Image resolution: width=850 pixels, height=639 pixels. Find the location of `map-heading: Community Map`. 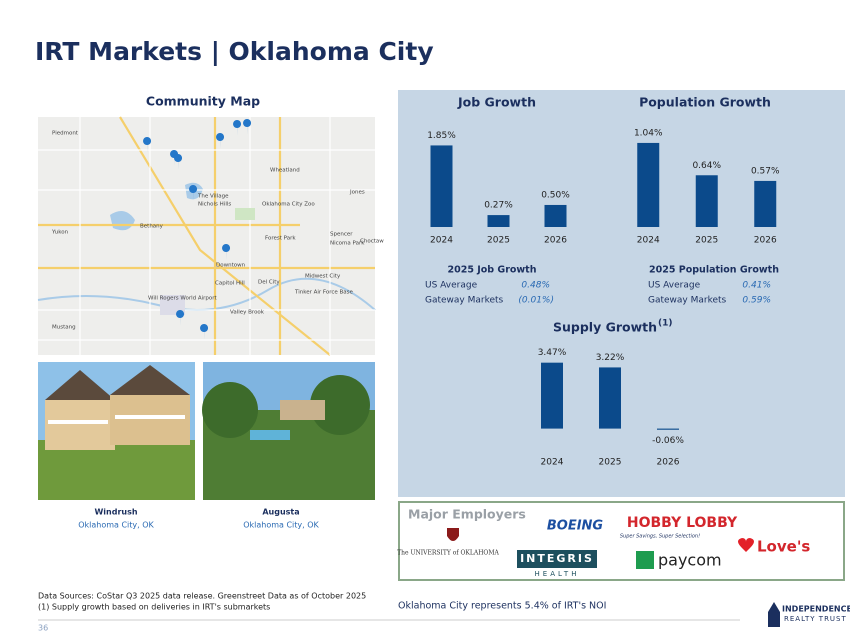

map-heading: Community Map is located at coordinates (203, 101).